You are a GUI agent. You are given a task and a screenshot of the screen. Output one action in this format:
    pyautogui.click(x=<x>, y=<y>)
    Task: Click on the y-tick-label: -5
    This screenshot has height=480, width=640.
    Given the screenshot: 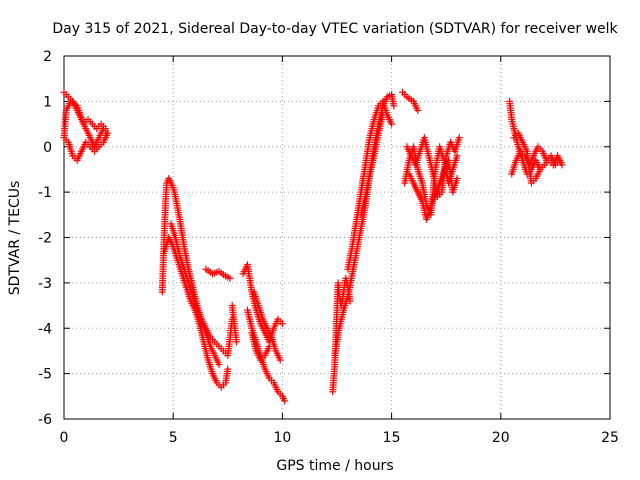 What is the action you would take?
    pyautogui.click(x=45, y=375)
    